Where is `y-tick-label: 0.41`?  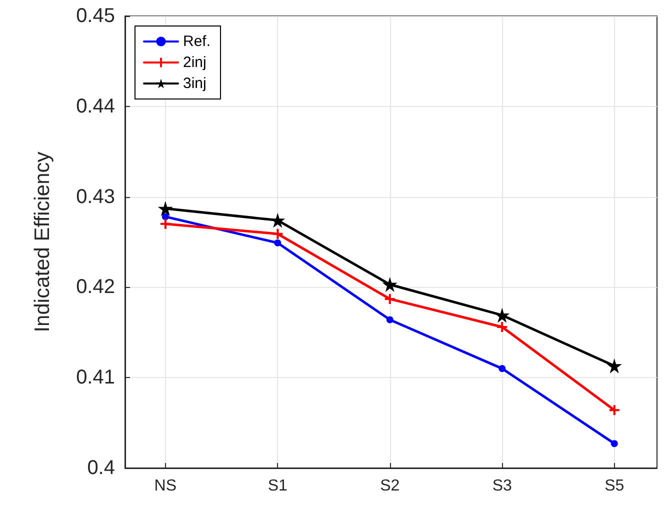 y-tick-label: 0.41 is located at coordinates (95, 377).